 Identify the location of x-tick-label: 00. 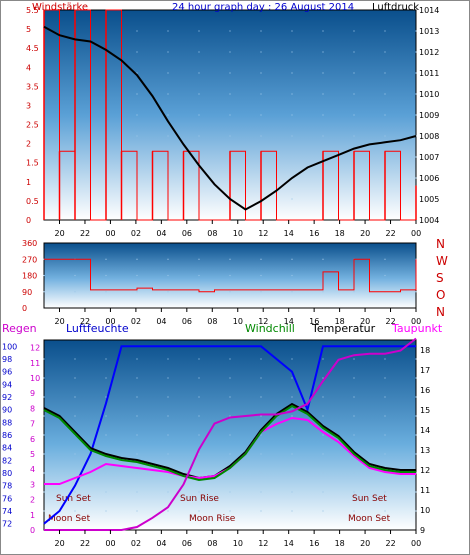
(416, 543).